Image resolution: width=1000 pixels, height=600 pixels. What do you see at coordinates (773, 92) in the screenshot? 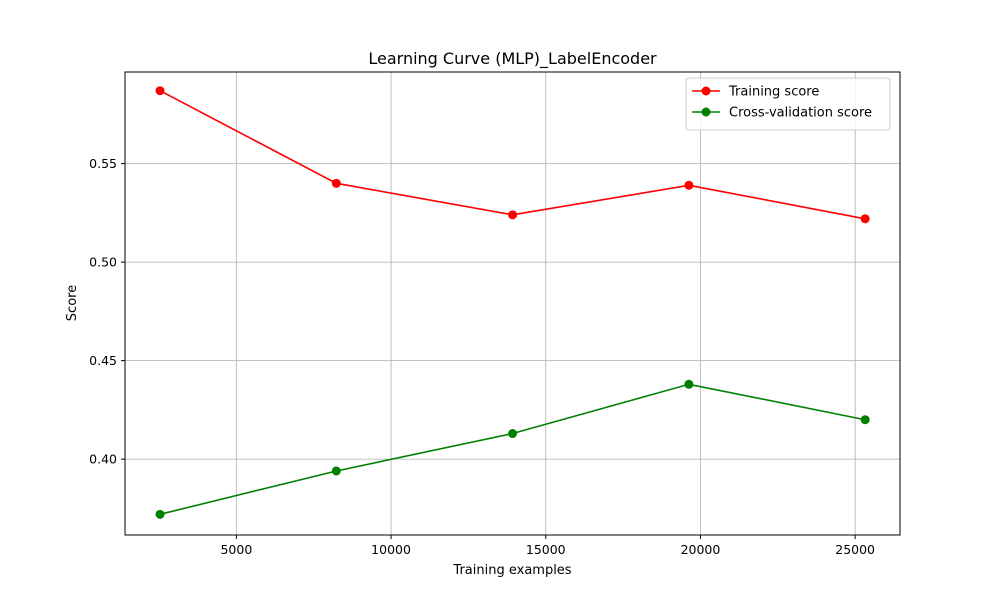
I see `legend-label: Training score` at bounding box center [773, 92].